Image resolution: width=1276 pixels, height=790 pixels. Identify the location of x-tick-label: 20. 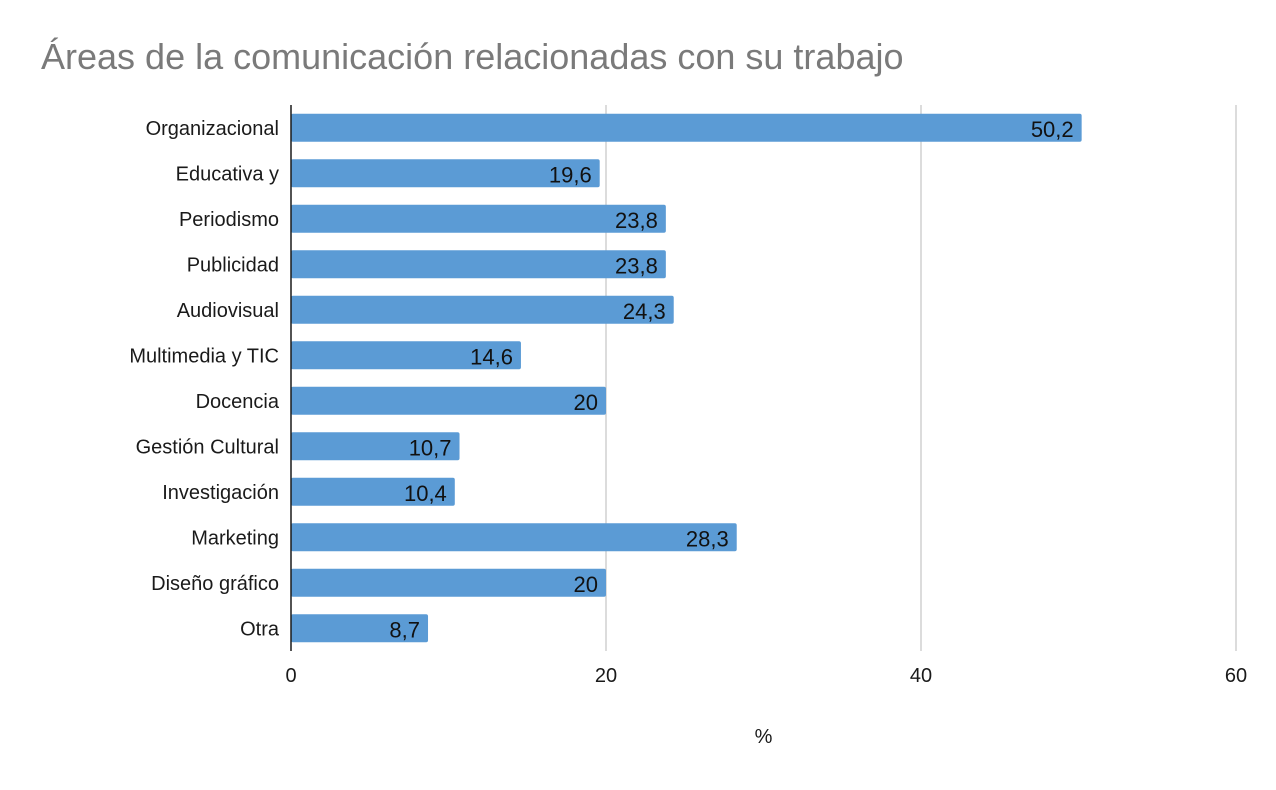
(606, 676).